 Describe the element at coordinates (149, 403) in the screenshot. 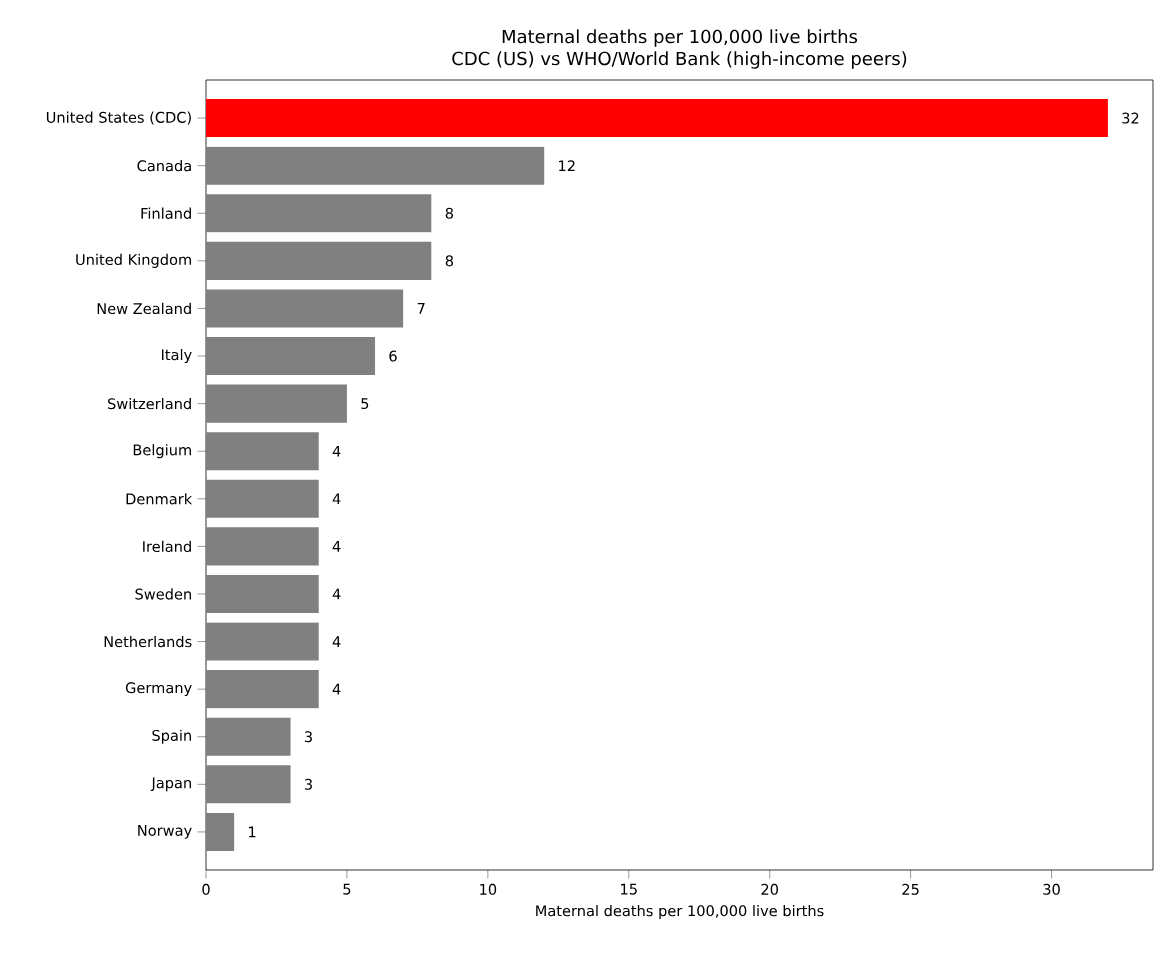

I see `y-tick-label: Switzerland` at that location.